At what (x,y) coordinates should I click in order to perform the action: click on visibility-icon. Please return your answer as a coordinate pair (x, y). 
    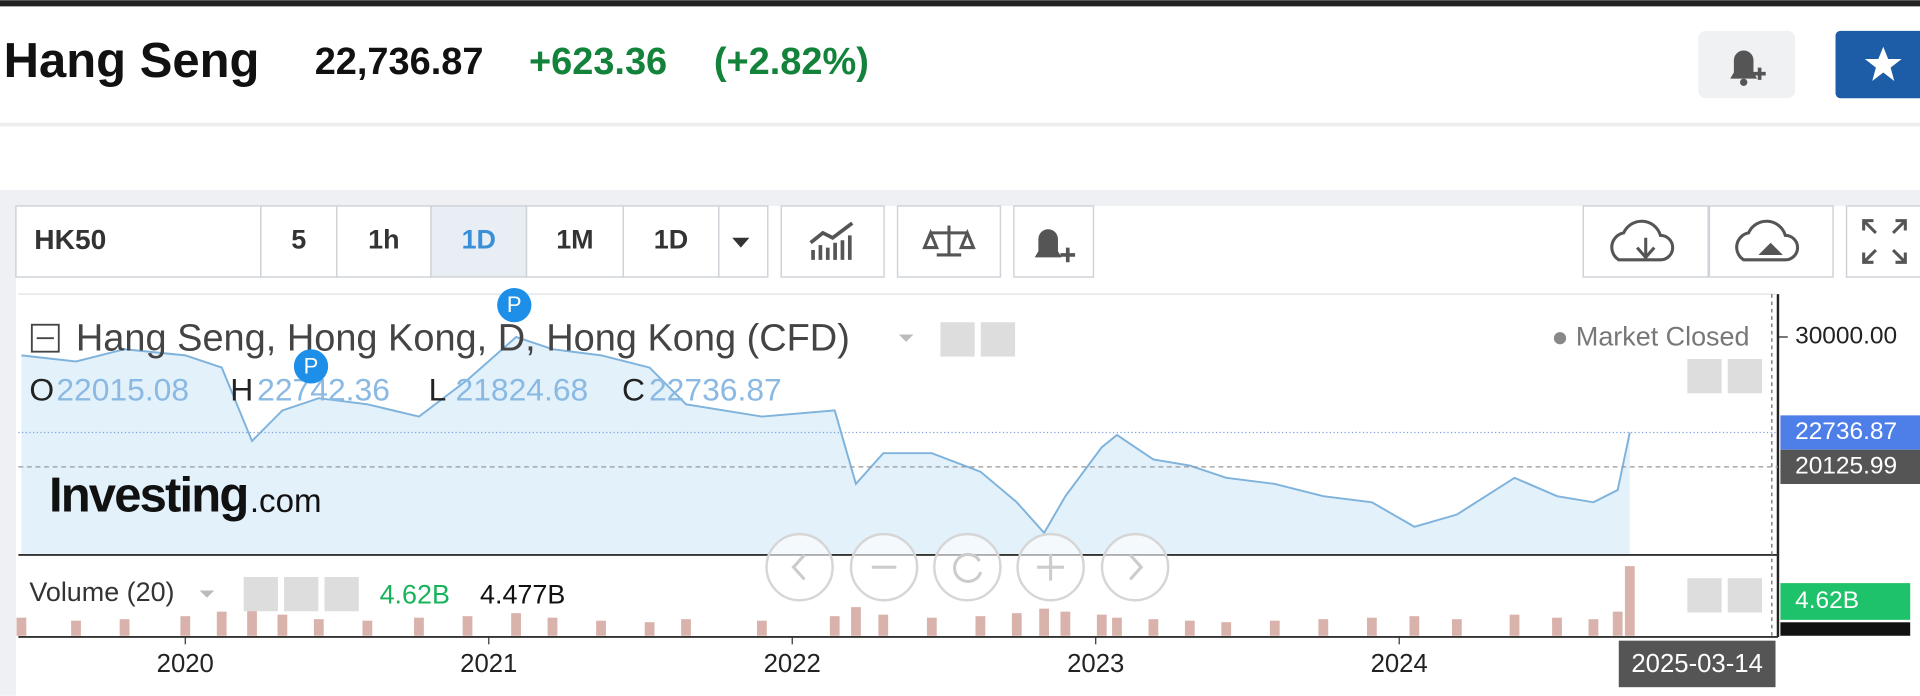
    Looking at the image, I should click on (957, 339).